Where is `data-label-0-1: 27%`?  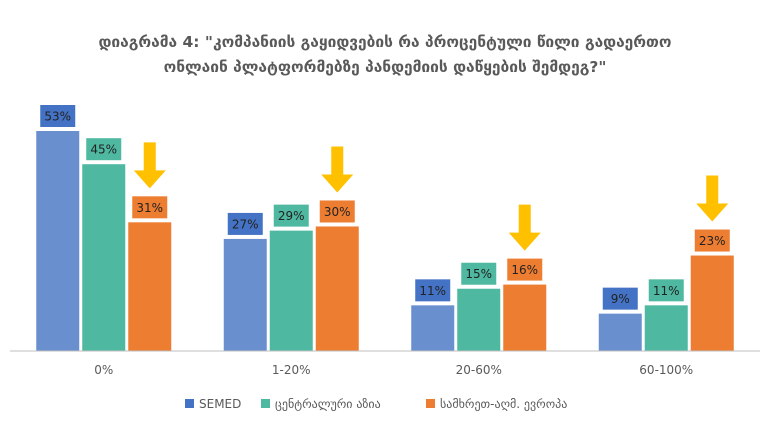 data-label-0-1: 27% is located at coordinates (245, 224).